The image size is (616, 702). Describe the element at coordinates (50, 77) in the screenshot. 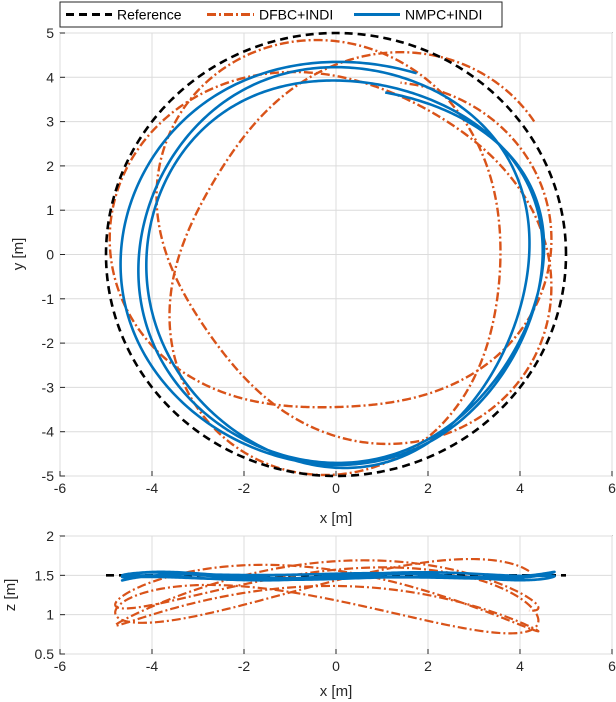

I see `top-y-tick-label: 4` at that location.